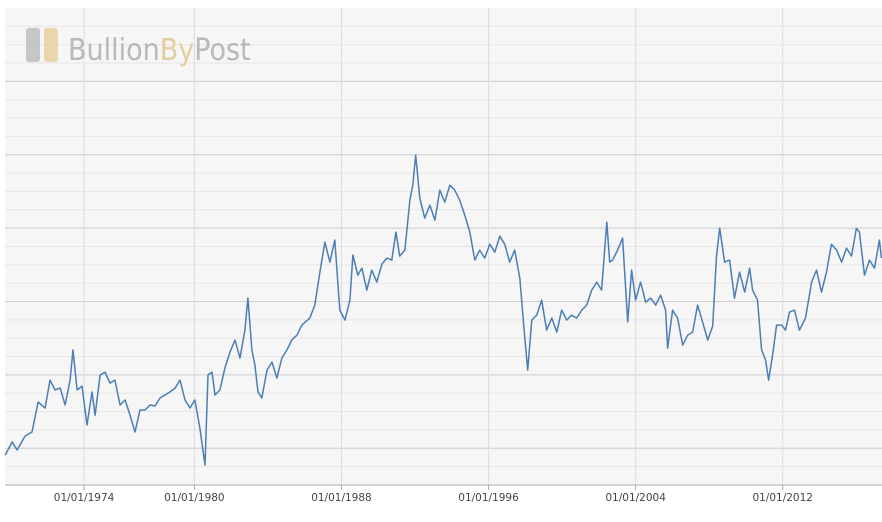 The height and width of the screenshot is (522, 882). What do you see at coordinates (177, 50) in the screenshot?
I see `logo-part: By` at bounding box center [177, 50].